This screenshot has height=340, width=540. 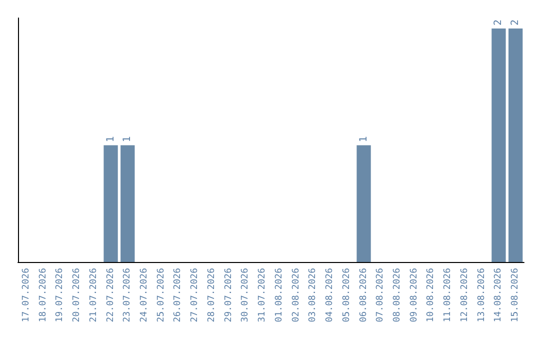 I want to click on x-tick-label: 07.08.2026, so click(x=381, y=295).